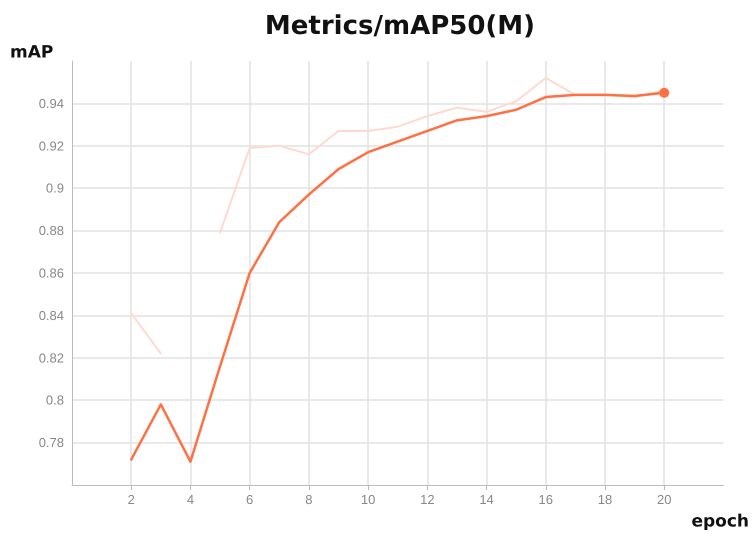 This screenshot has height=541, width=752. I want to click on y-tick-label: 0.94, so click(51, 103).